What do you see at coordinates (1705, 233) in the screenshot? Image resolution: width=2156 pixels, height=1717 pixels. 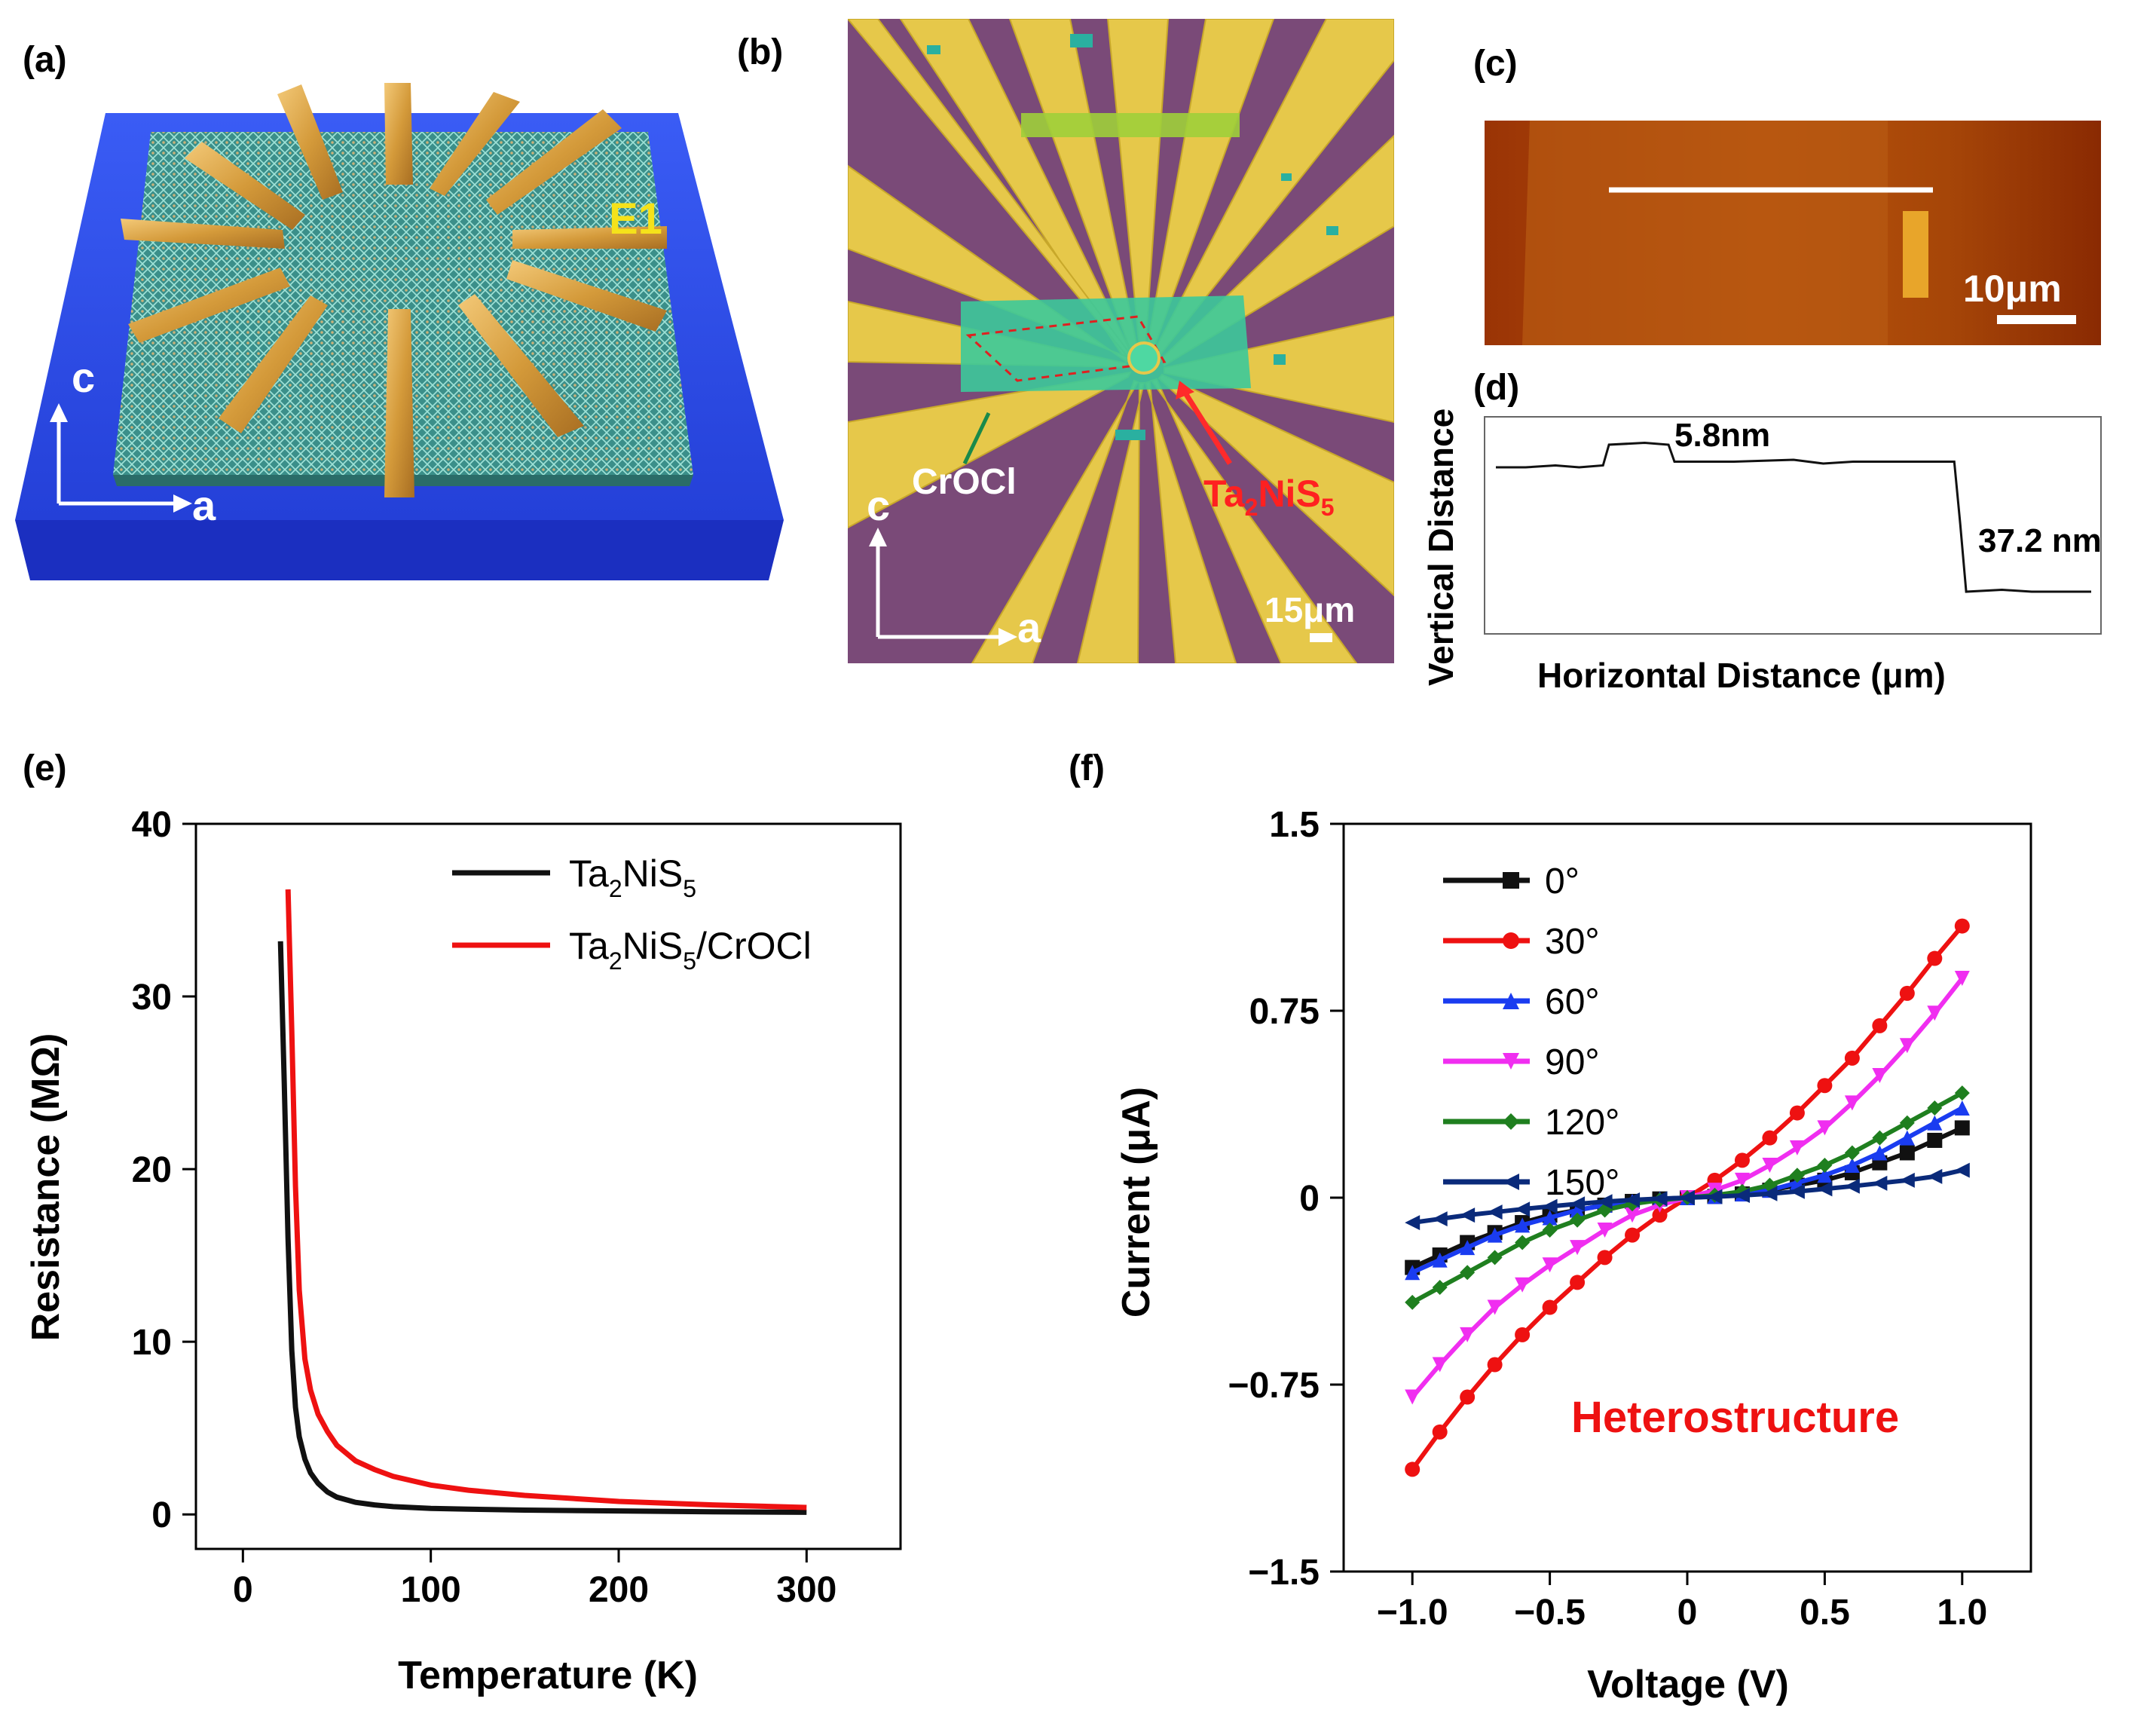 I see `afm-flake-region` at bounding box center [1705, 233].